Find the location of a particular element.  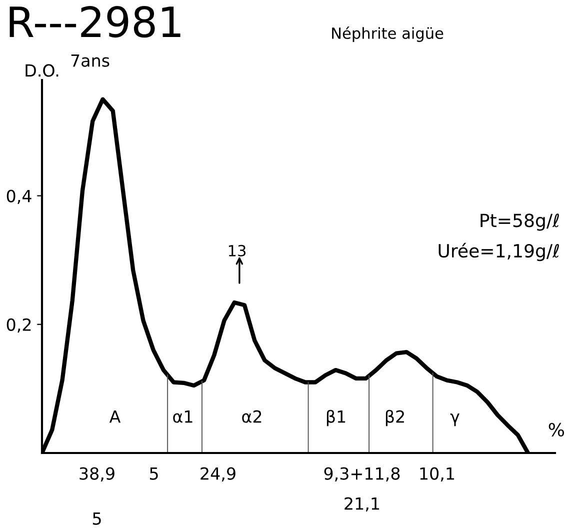

annotation: β1 is located at coordinates (336, 418).